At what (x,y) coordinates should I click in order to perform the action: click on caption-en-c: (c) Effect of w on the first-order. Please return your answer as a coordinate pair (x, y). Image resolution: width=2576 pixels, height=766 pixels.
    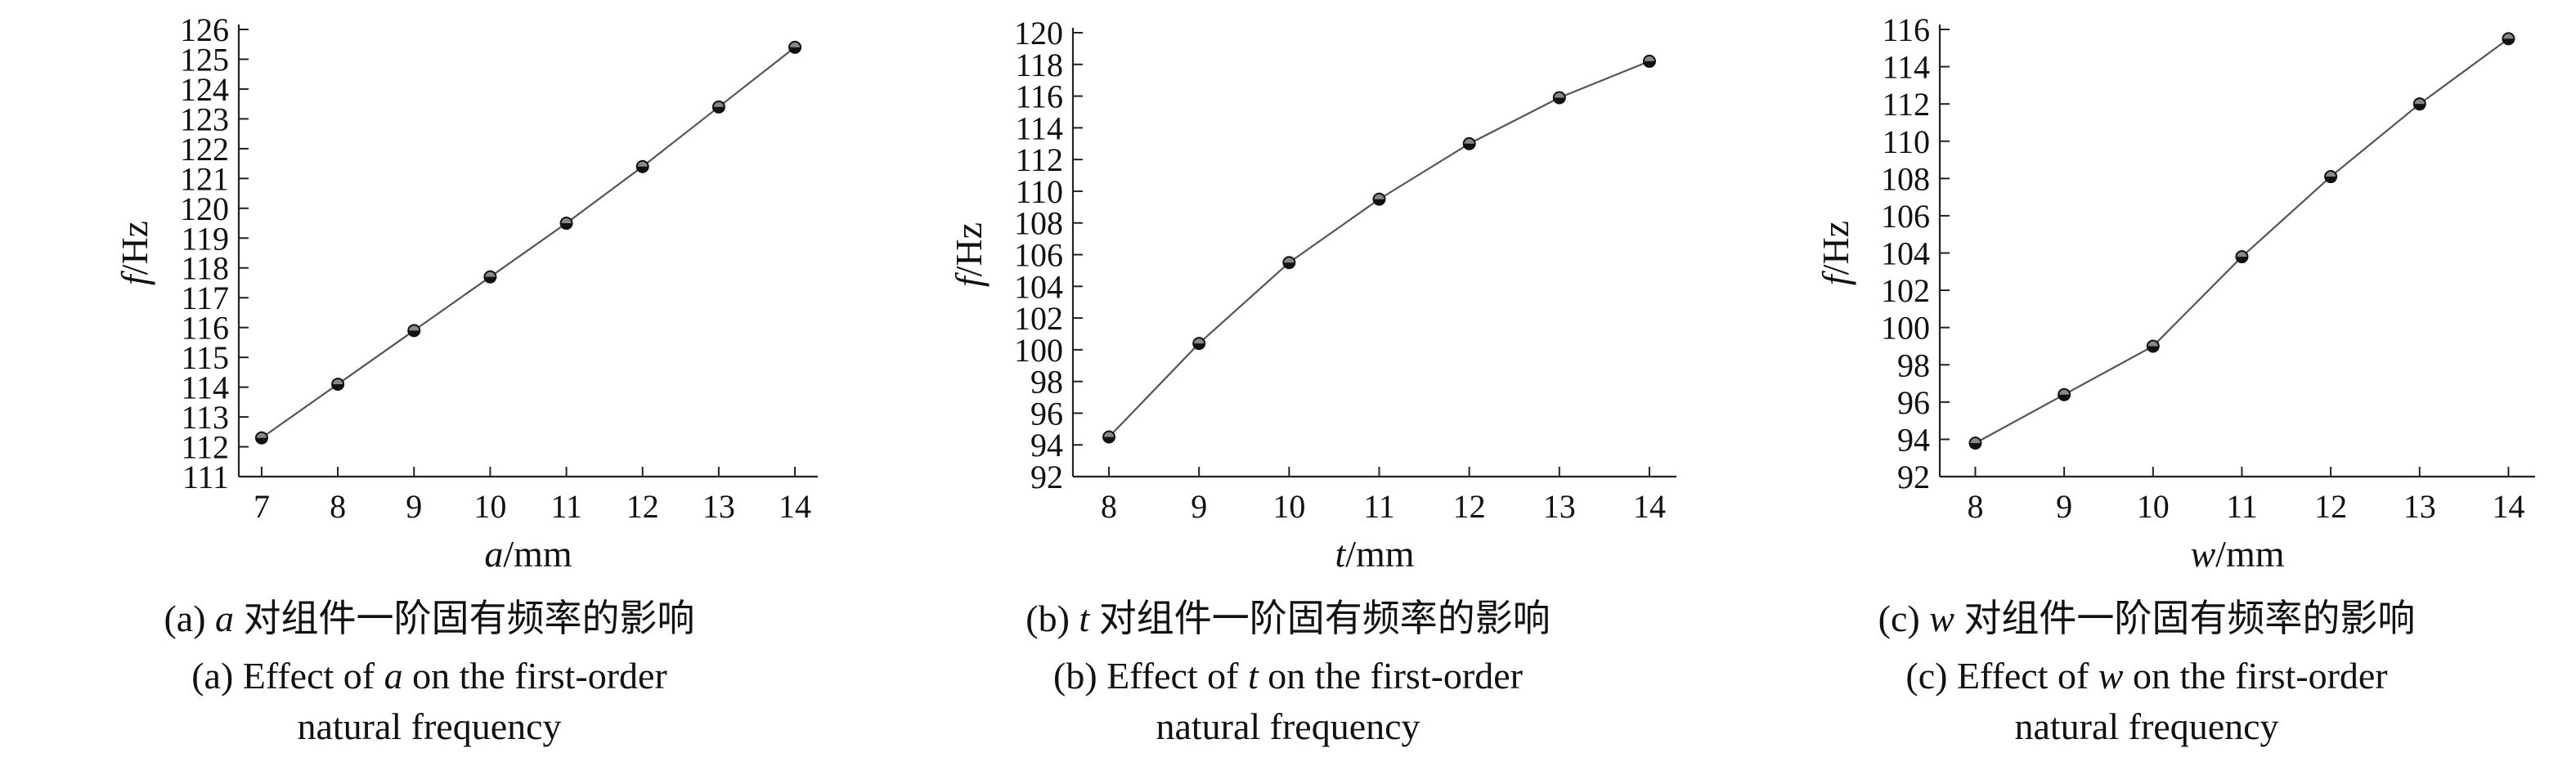
    Looking at the image, I should click on (2146, 676).